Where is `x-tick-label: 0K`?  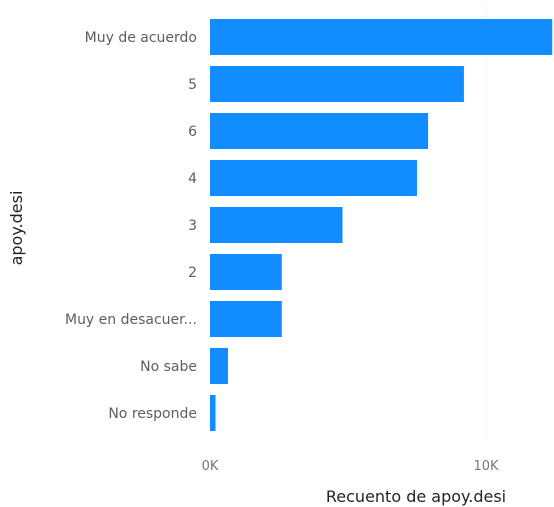
x-tick-label: 0K is located at coordinates (210, 466).